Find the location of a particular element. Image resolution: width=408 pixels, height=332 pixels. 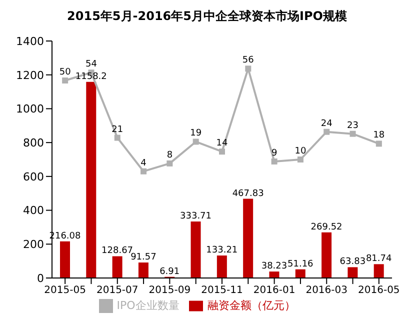

y-tick-label: 600 is located at coordinates (33, 177).